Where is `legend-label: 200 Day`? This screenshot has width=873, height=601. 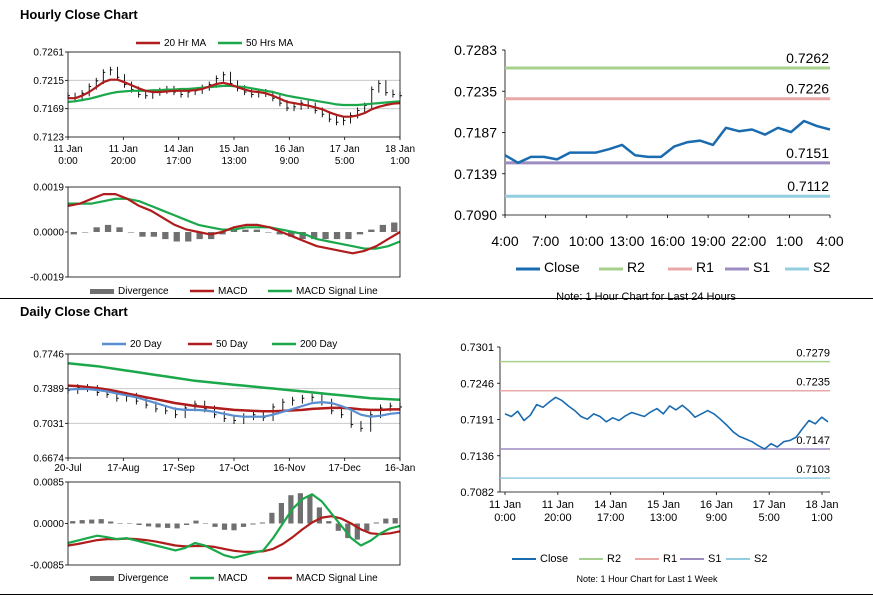 legend-label: 200 Day is located at coordinates (318, 344).